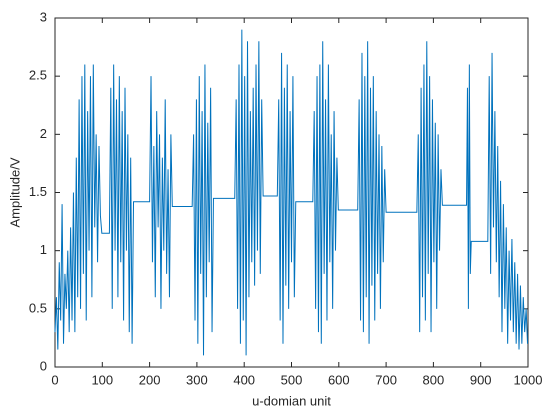  What do you see at coordinates (102, 379) in the screenshot?
I see `x-tick-label: 100` at bounding box center [102, 379].